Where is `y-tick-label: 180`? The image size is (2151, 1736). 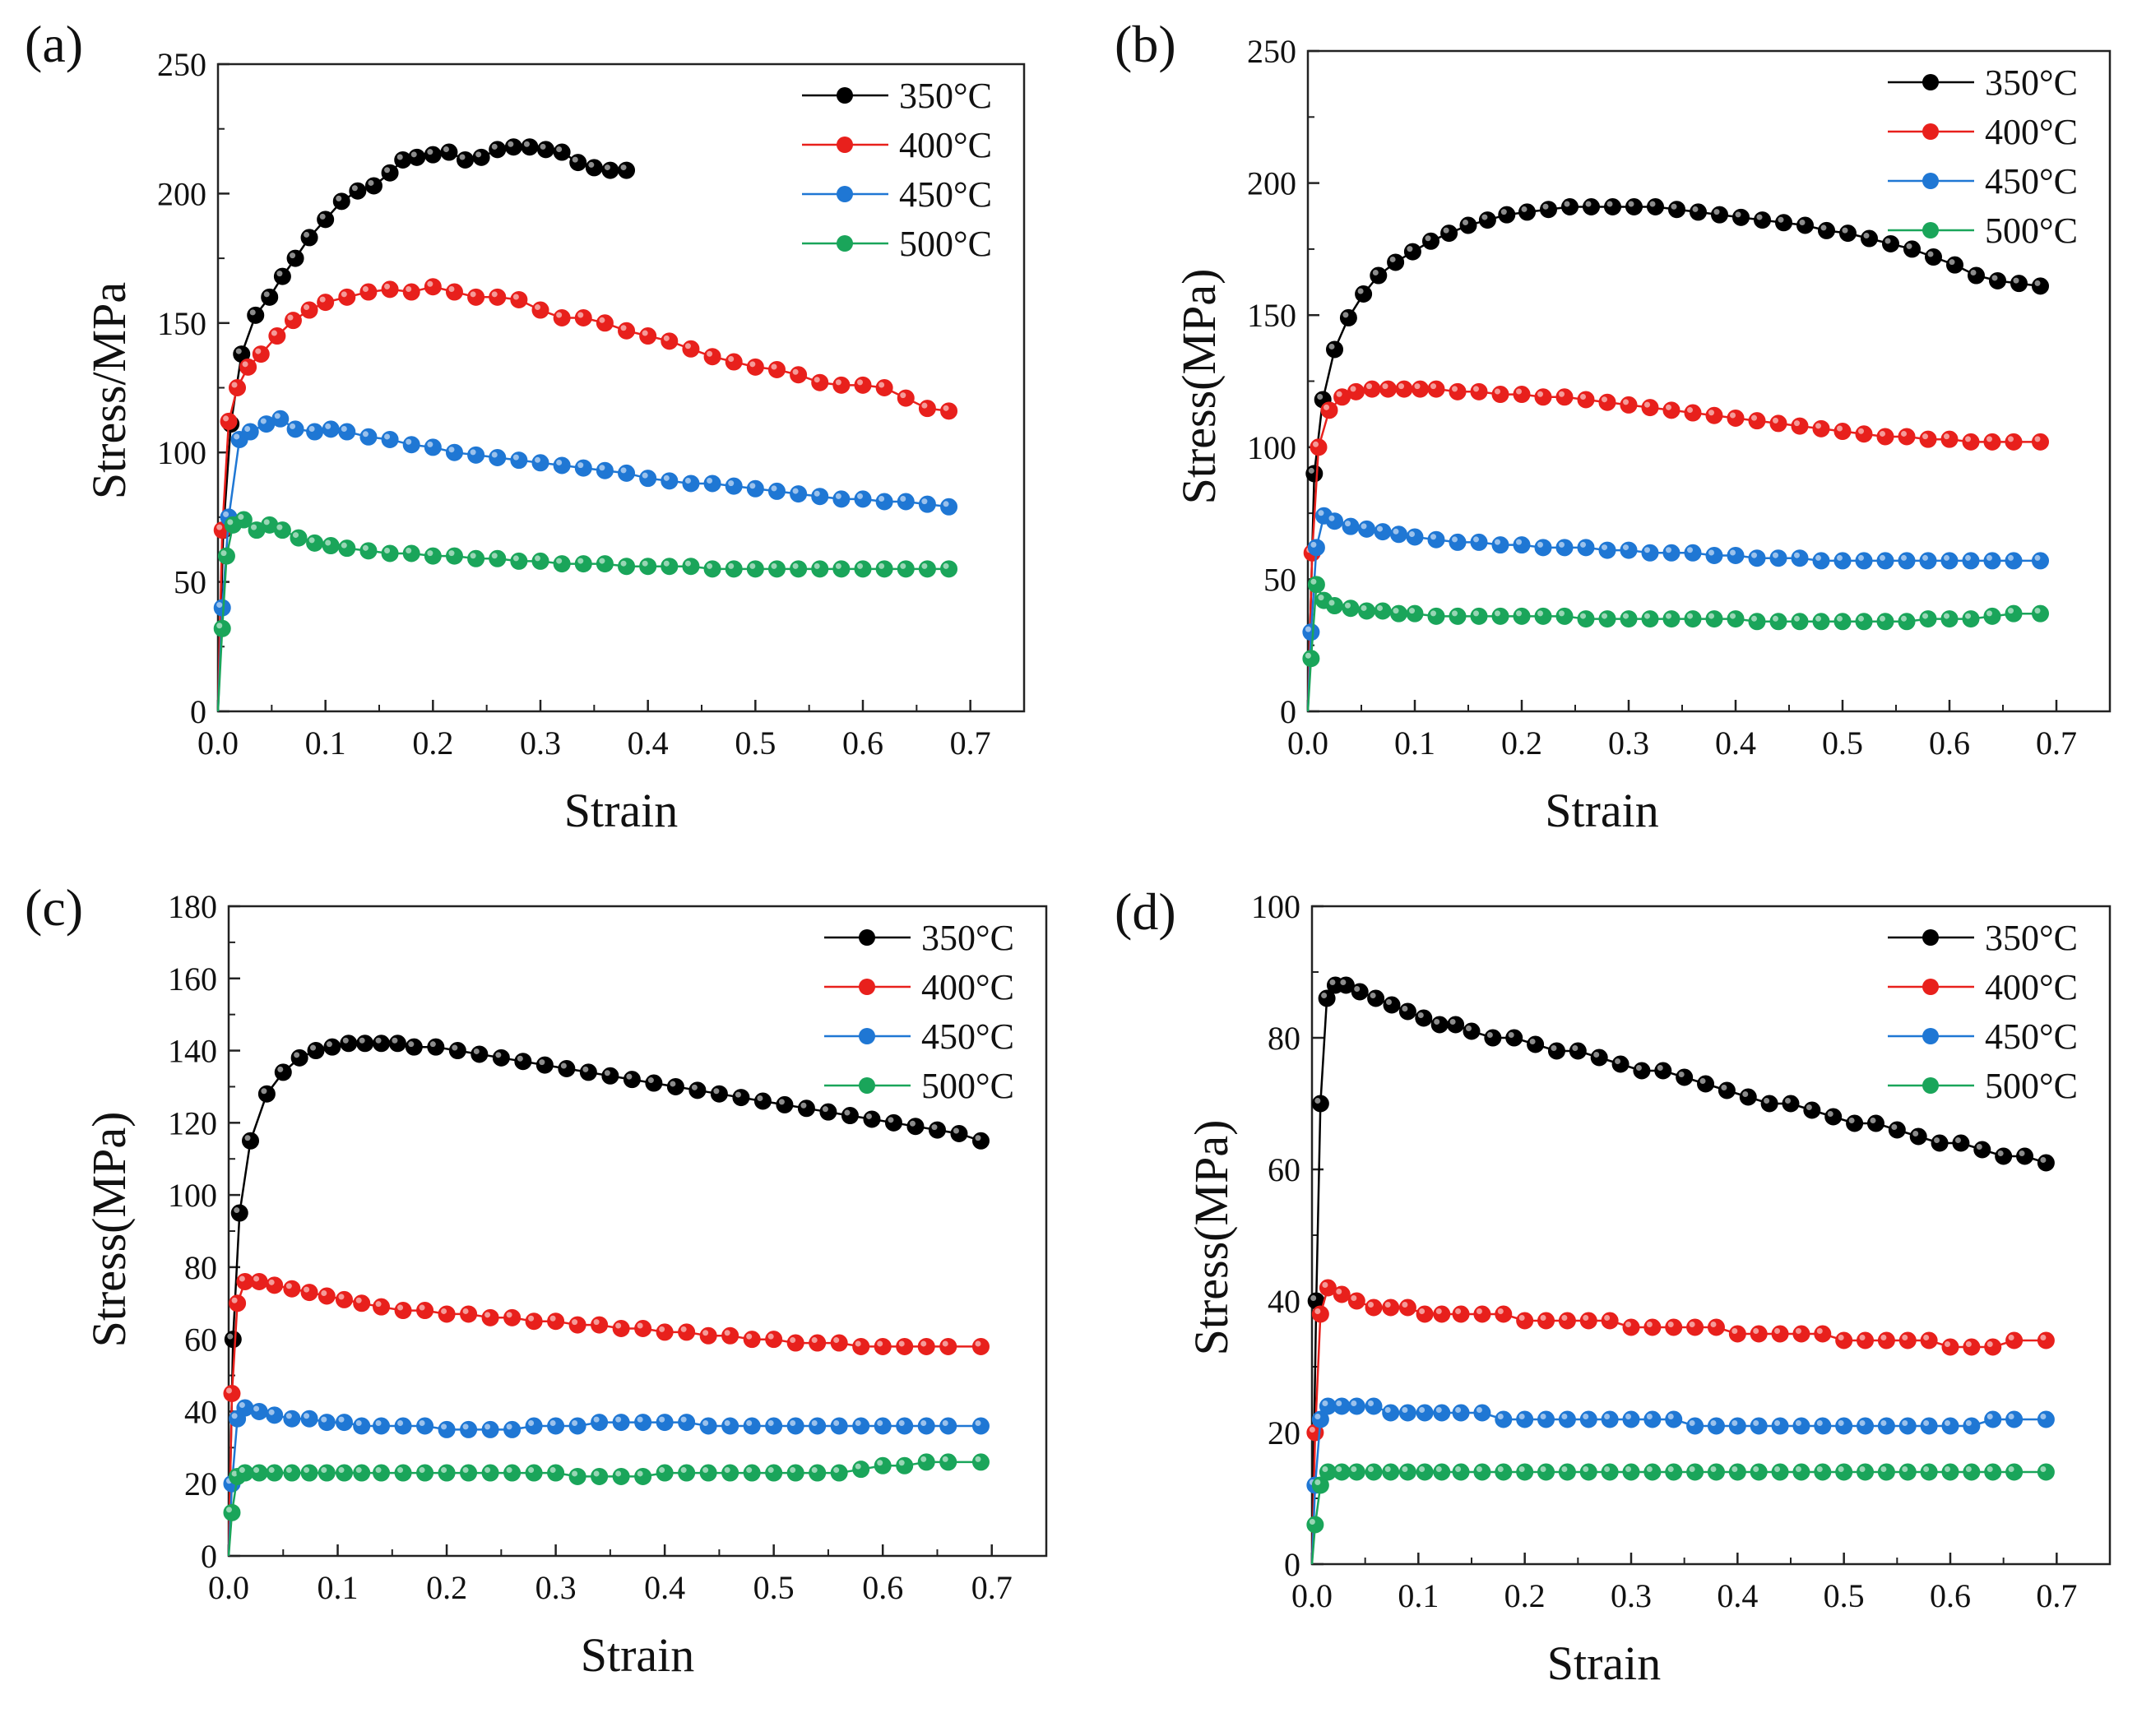
y-tick-label: 180 is located at coordinates (193, 906).